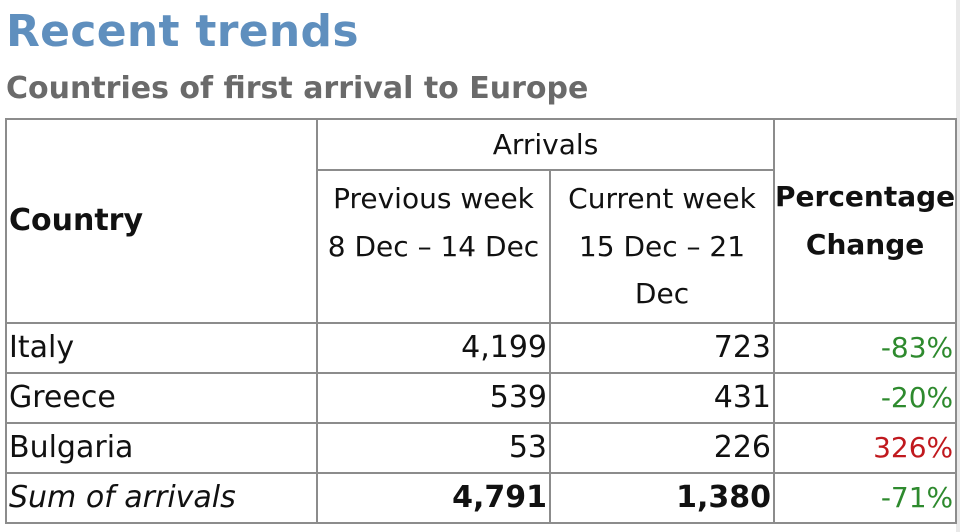  What do you see at coordinates (433, 198) in the screenshot?
I see `previous-week-label: Previous week` at bounding box center [433, 198].